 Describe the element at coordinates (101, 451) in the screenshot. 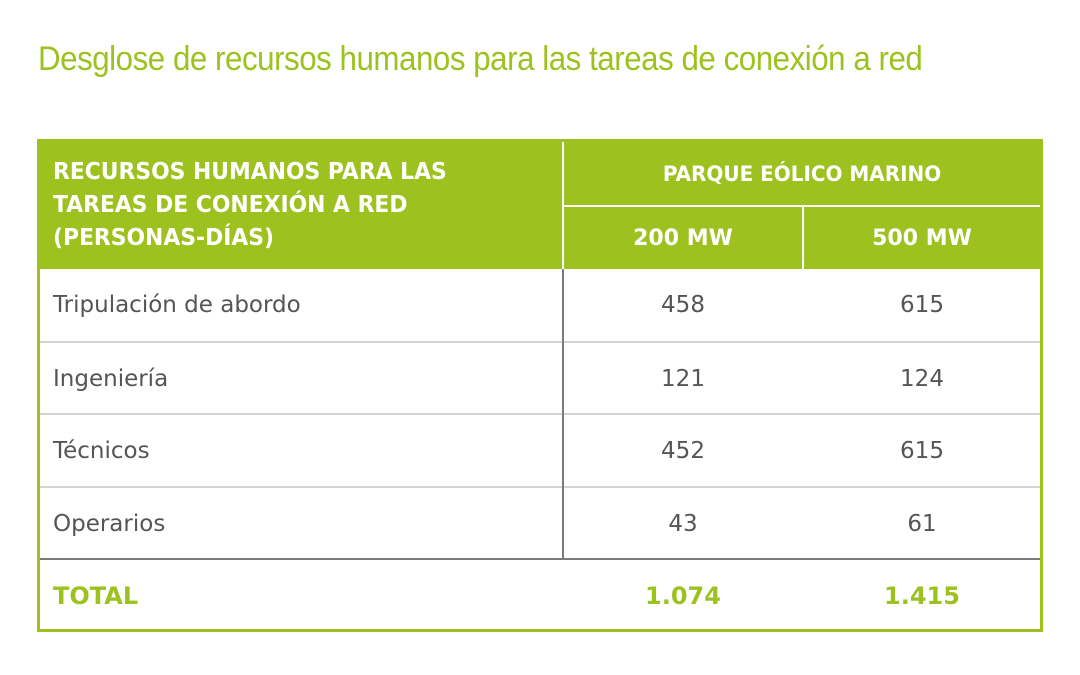

I see `row-label: Técnicos` at that location.